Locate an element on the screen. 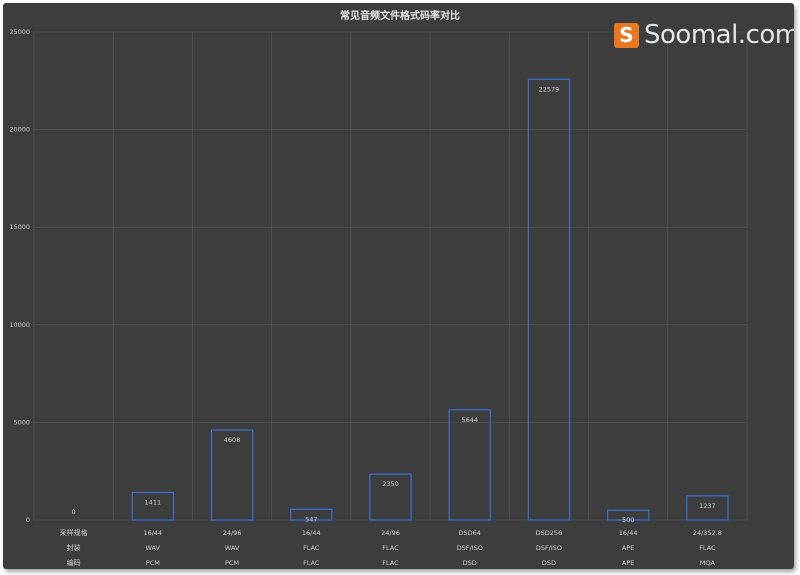 This screenshot has height=575, width=800. bar-value-label: 1411 is located at coordinates (153, 502).